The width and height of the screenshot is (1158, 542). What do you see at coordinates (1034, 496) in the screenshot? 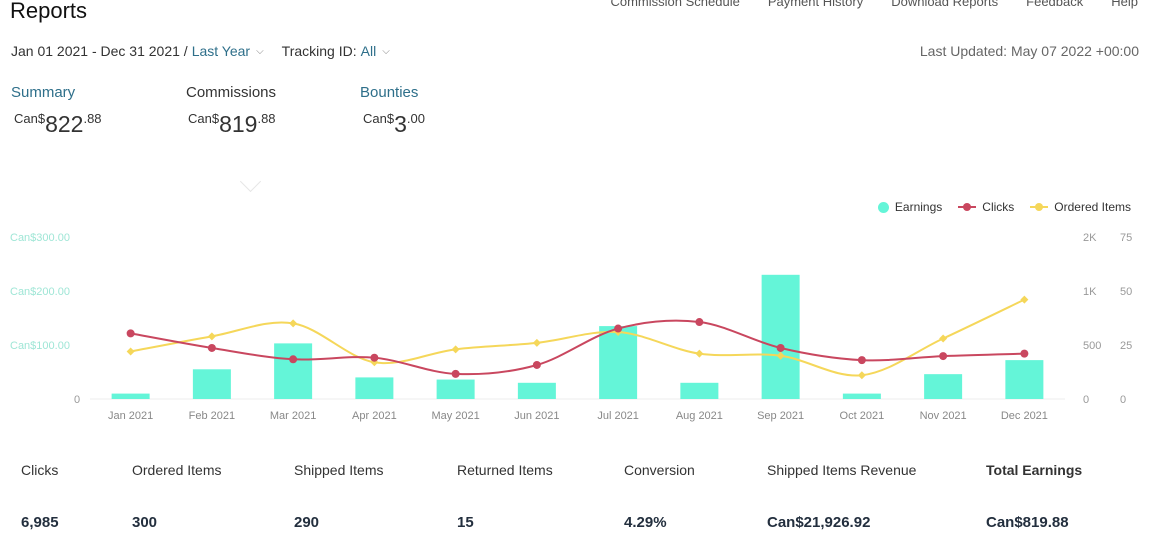
I see `stat-total-earnings: Total Earnings Can$819.88` at bounding box center [1034, 496].